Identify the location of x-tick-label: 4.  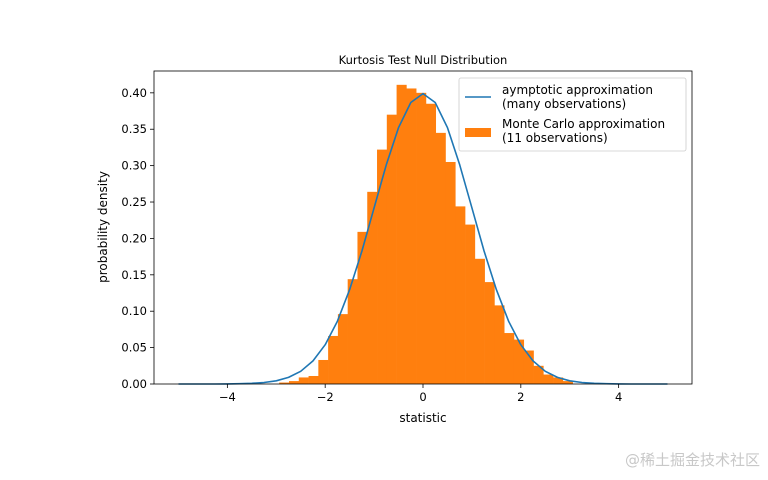
(618, 397).